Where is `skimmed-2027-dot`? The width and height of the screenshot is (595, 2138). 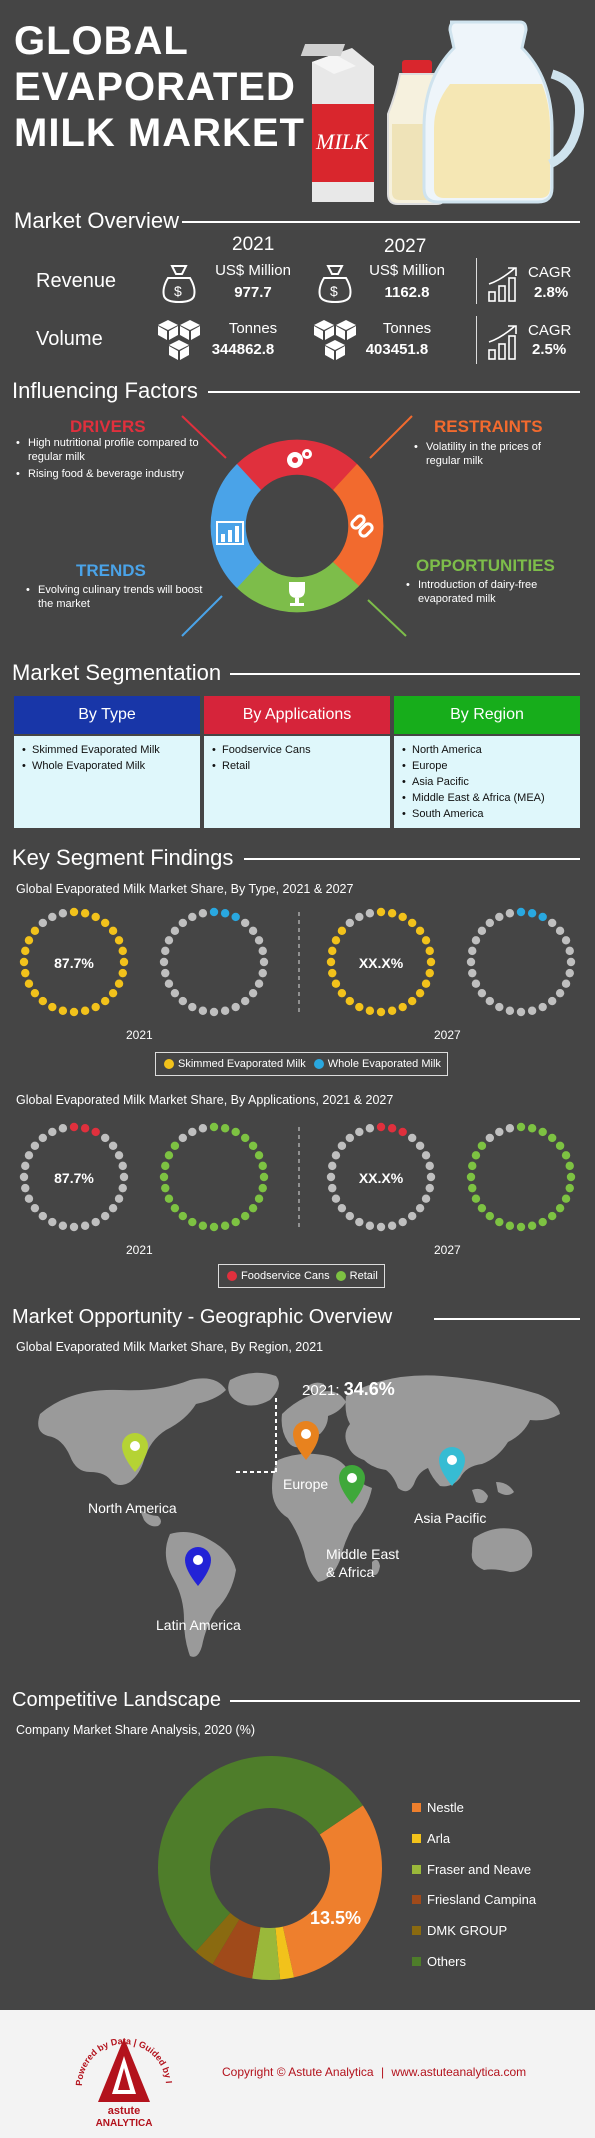 skimmed-2027-dot is located at coordinates (359, 1007).